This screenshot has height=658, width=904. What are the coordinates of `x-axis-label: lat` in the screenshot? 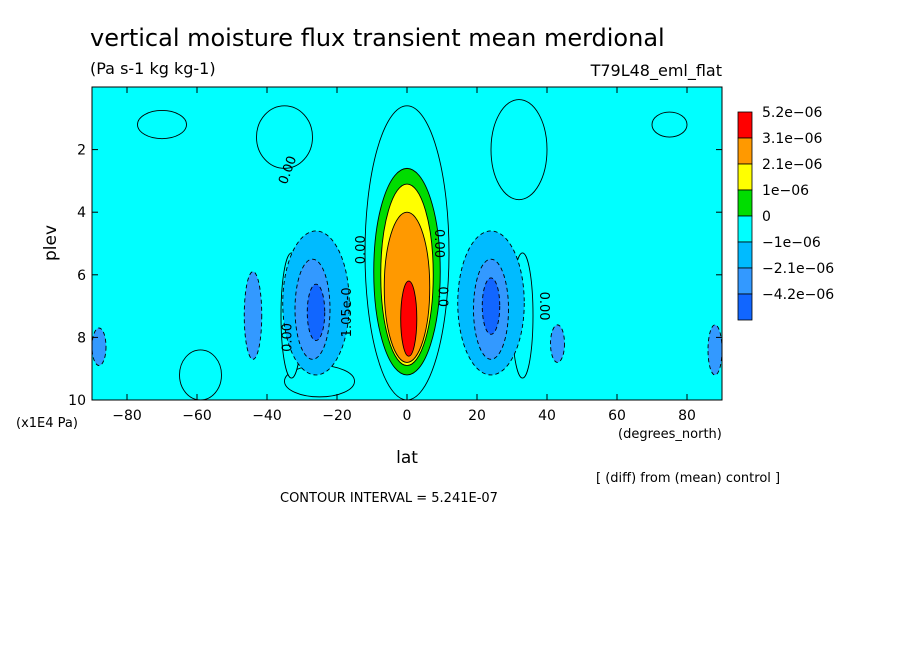 It's located at (407, 458).